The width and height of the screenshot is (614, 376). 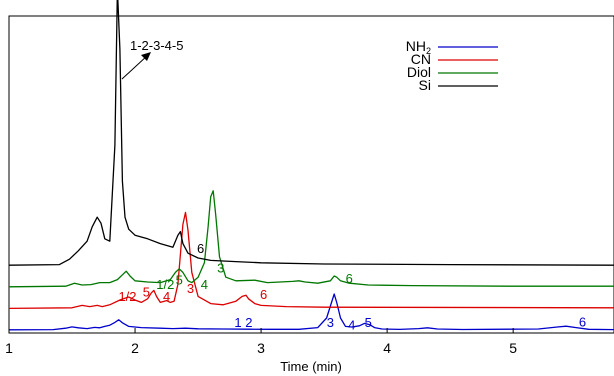 I want to click on peak-label-diol-11: 5, so click(x=179, y=279).